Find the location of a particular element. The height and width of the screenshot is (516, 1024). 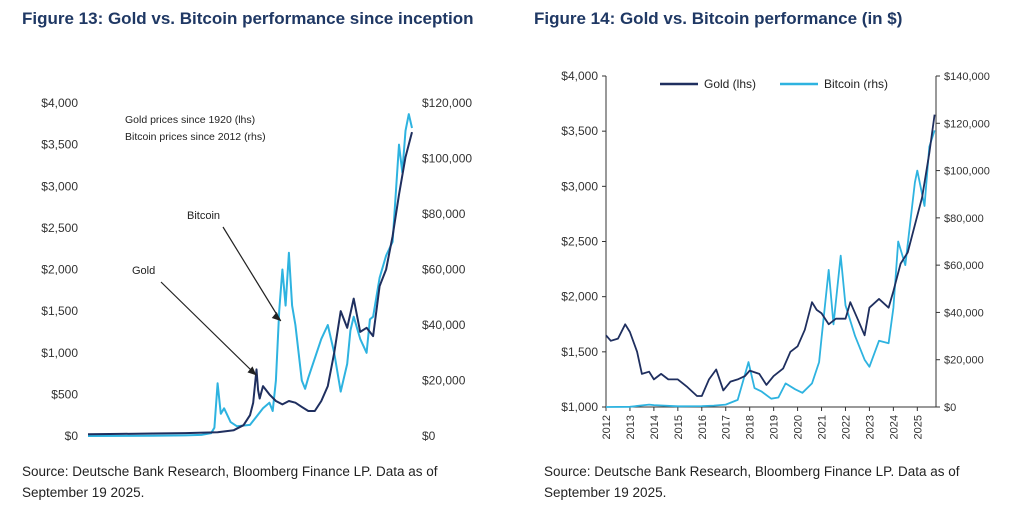

left-tick-label: $500 is located at coordinates (64, 394).